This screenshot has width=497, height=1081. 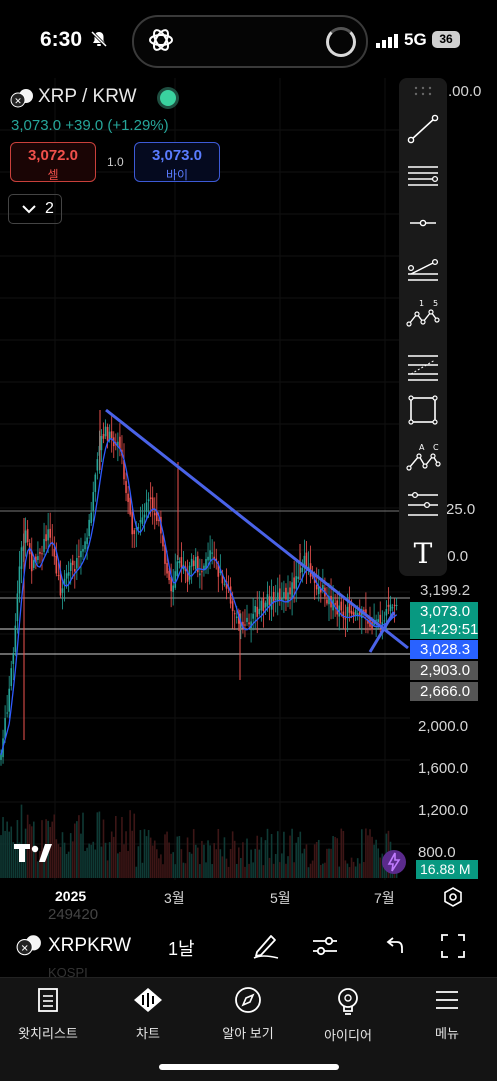 I want to click on buy-price: 3,073.0, so click(x=177, y=155).